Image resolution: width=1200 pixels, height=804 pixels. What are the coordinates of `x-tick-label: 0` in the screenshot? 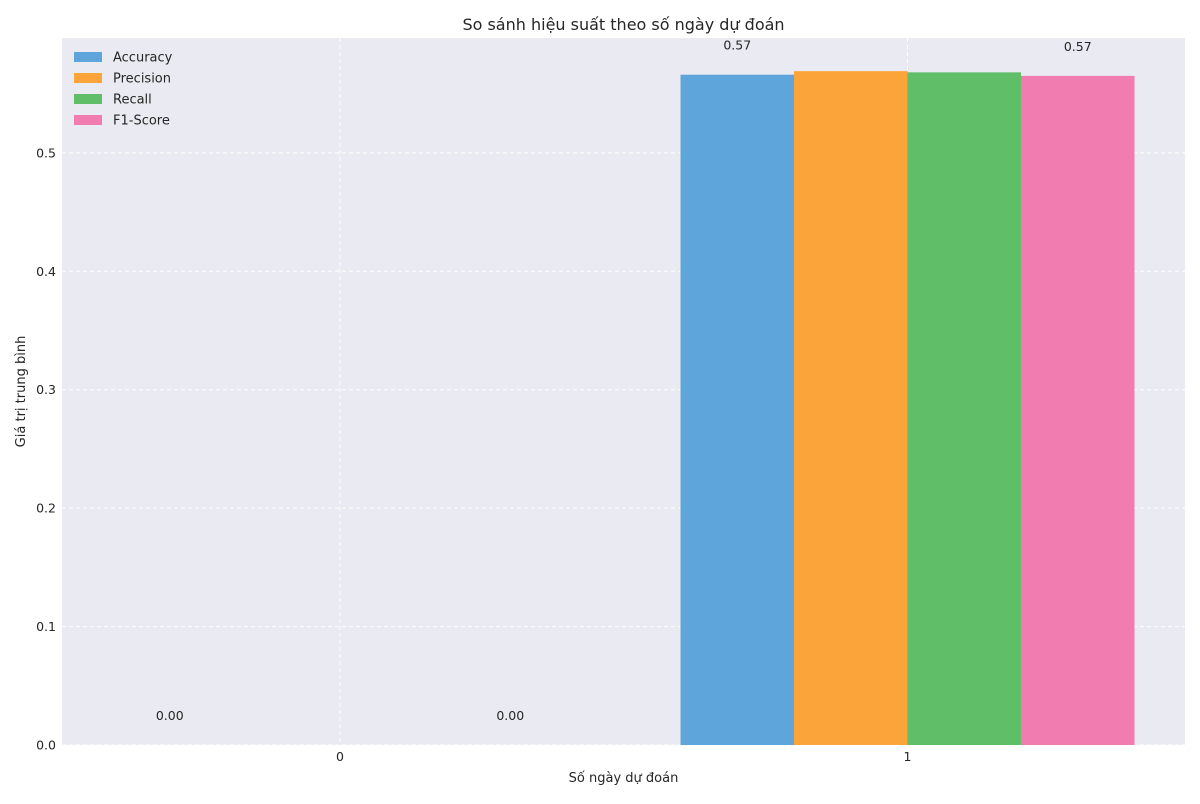 It's located at (340, 756).